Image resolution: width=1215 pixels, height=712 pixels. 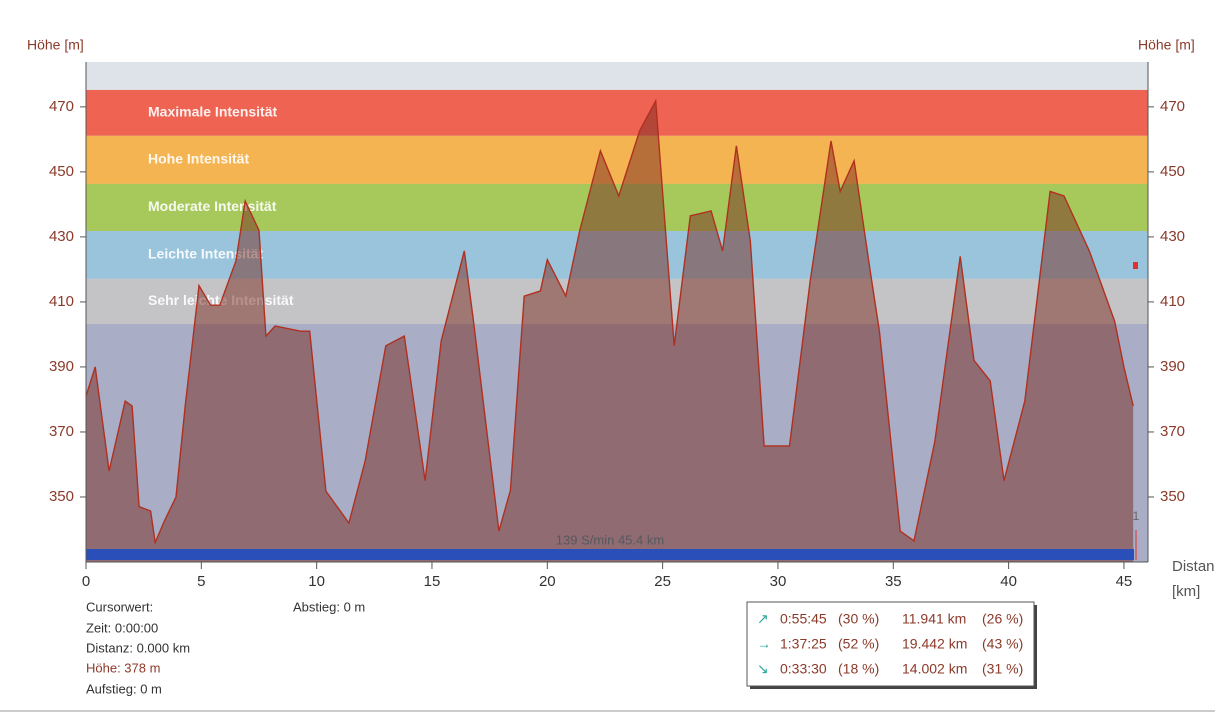 I want to click on y-tick-label-right: 370, so click(x=1172, y=431).